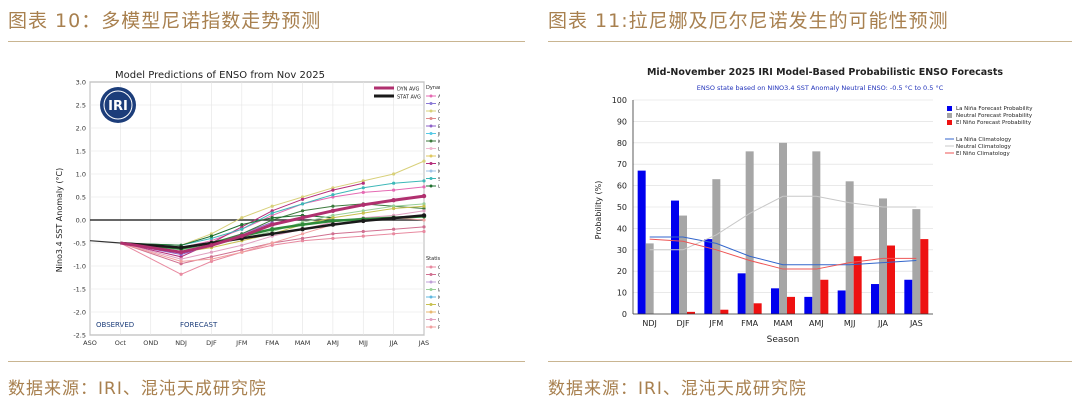 The height and width of the screenshot is (402, 1080). What do you see at coordinates (59, 220) in the screenshot?
I see `y-axis-label: Nino3.4 SST Anomaly (°C)` at bounding box center [59, 220].